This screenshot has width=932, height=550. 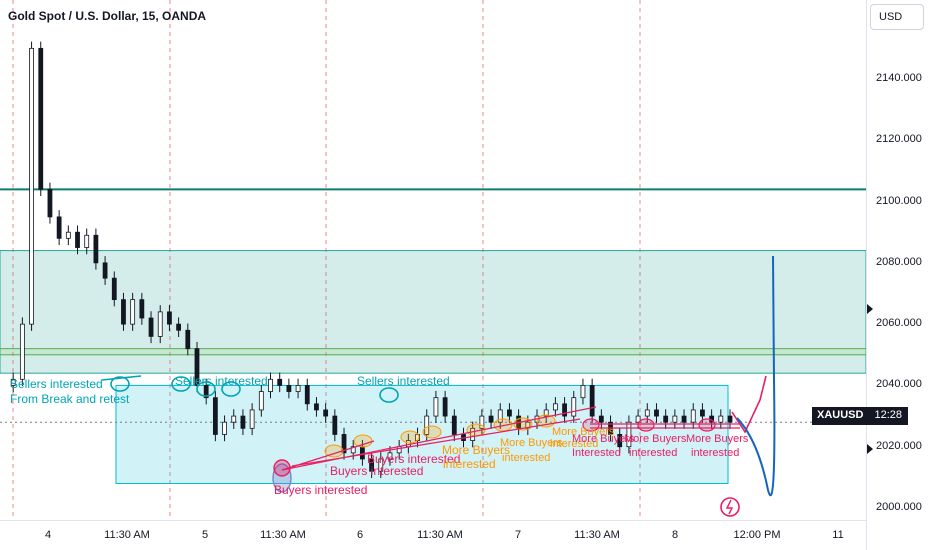 What do you see at coordinates (121, 378) in the screenshot?
I see `retest-line` at bounding box center [121, 378].